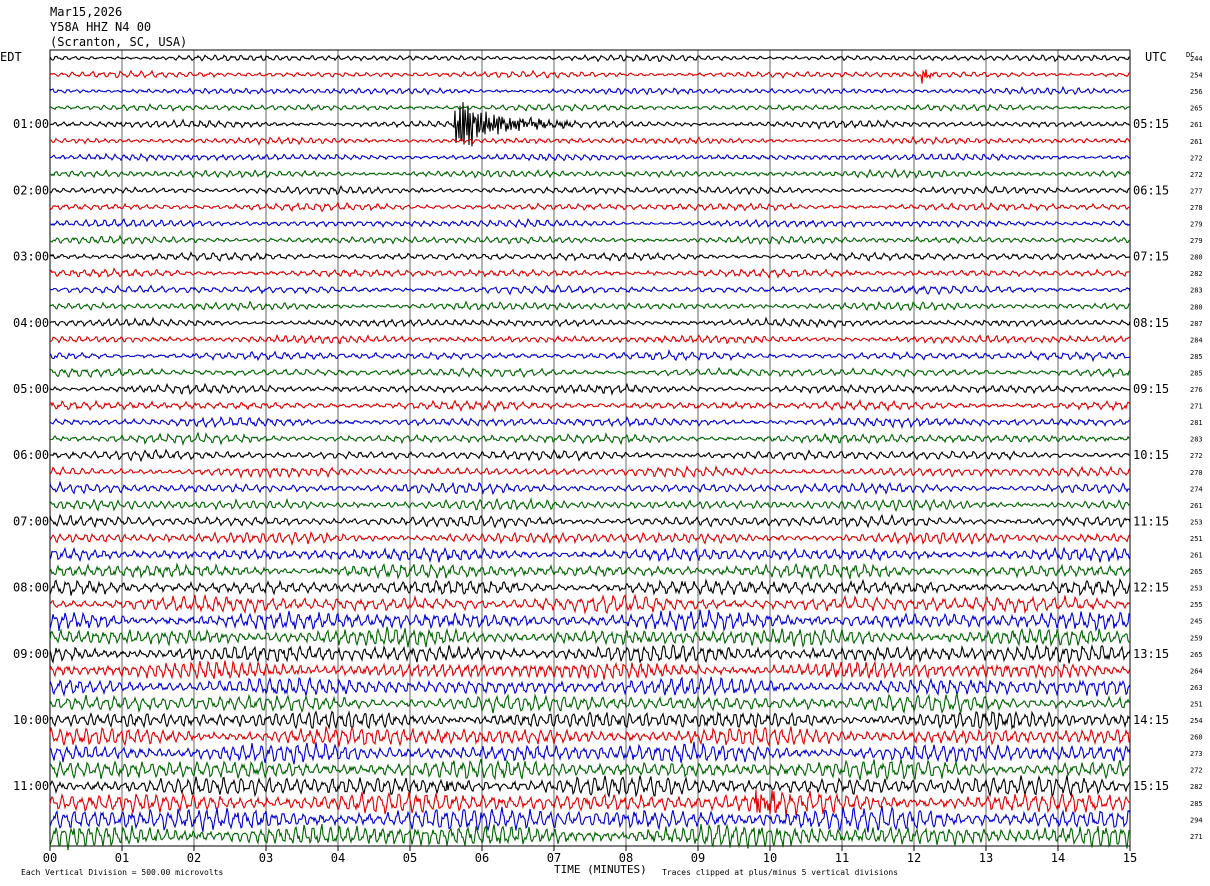 The image size is (1210, 886). I want to click on x-tick-label: 10, so click(770, 858).